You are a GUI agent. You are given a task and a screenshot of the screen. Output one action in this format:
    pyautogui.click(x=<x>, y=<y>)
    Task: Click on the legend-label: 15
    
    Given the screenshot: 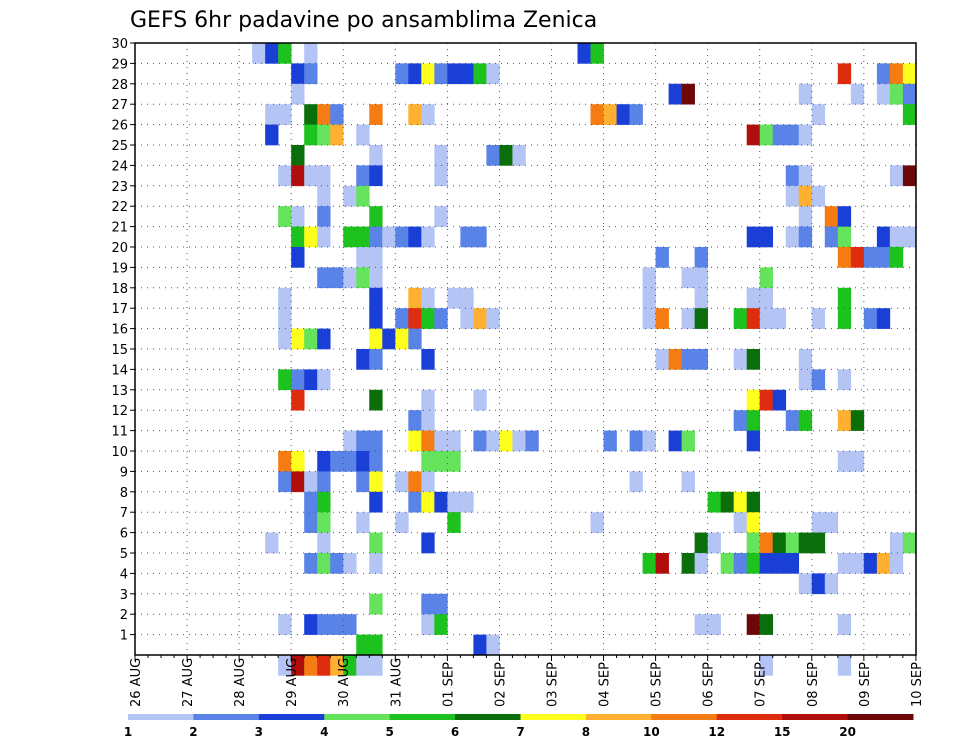 What is the action you would take?
    pyautogui.click(x=782, y=732)
    